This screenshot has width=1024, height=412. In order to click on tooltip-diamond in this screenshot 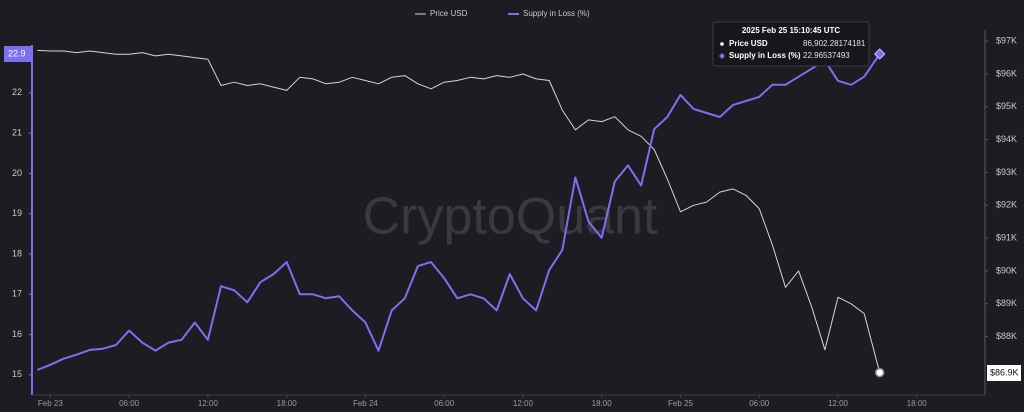, I will do `click(722, 56)`.